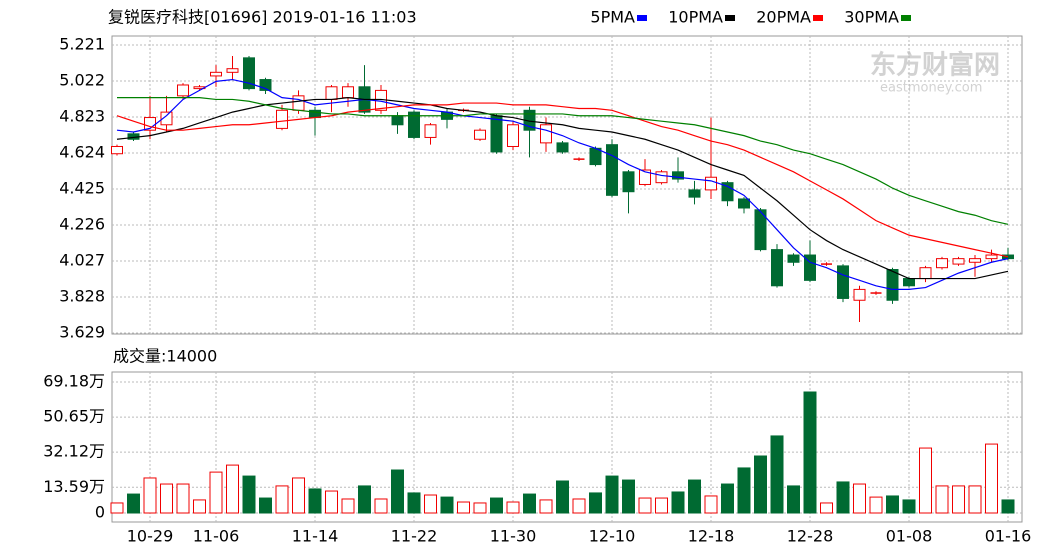  What do you see at coordinates (74, 486) in the screenshot?
I see `y-tick-label: 13.59万` at bounding box center [74, 486].